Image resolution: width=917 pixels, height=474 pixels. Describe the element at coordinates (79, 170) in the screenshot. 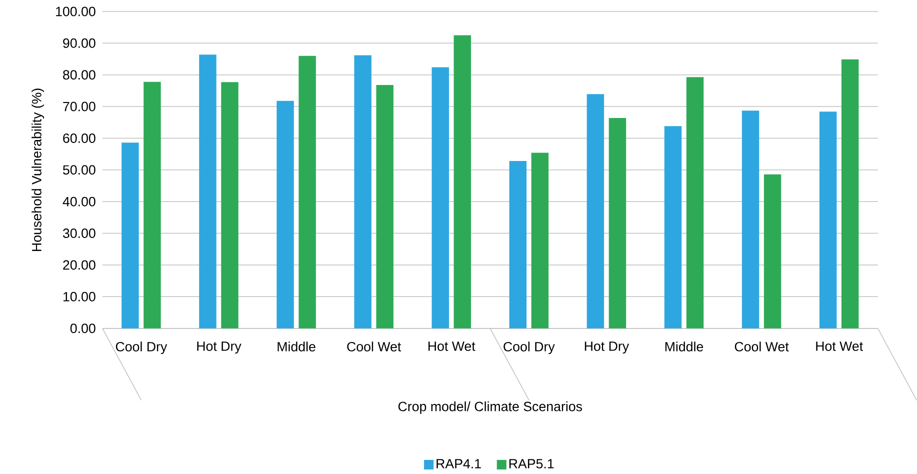

I see `y-tick-label: 50.00` at that location.